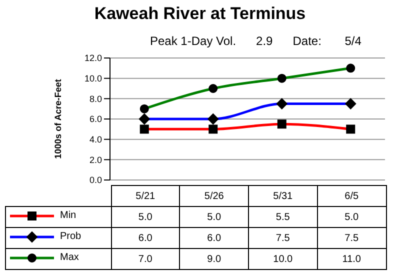 The width and height of the screenshot is (420, 280). Describe the element at coordinates (68, 215) in the screenshot. I see `legend-label: Min` at that location.